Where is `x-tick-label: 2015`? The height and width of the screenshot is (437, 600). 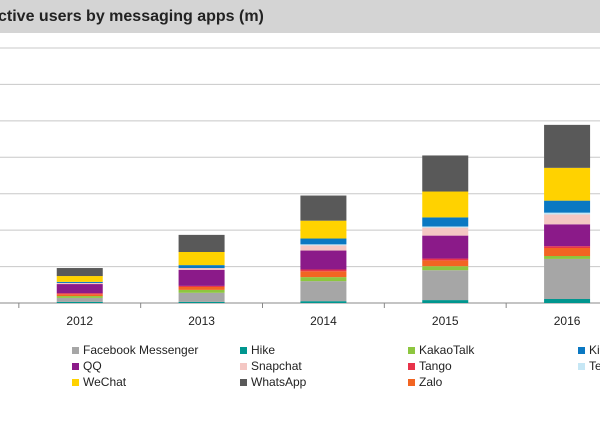 x-tick-label: 2015 is located at coordinates (445, 321).